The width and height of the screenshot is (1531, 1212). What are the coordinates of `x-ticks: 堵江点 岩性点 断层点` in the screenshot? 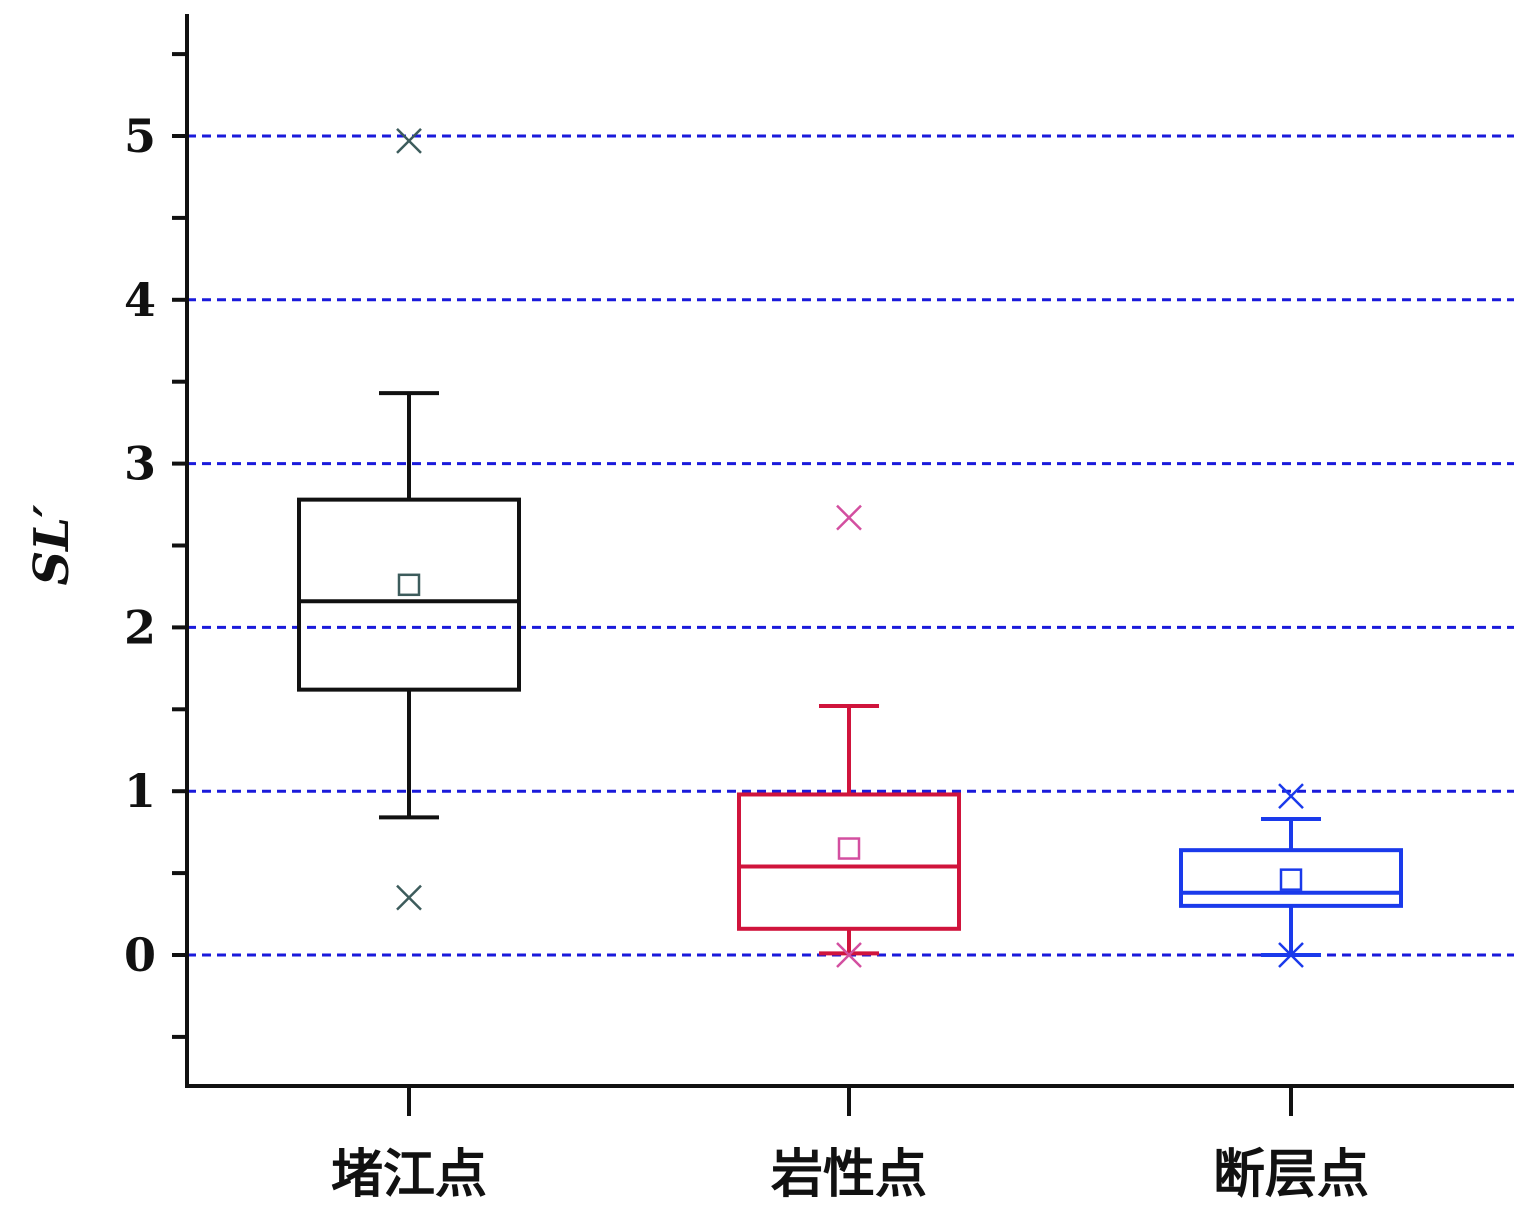 It's located at (850, 1145).